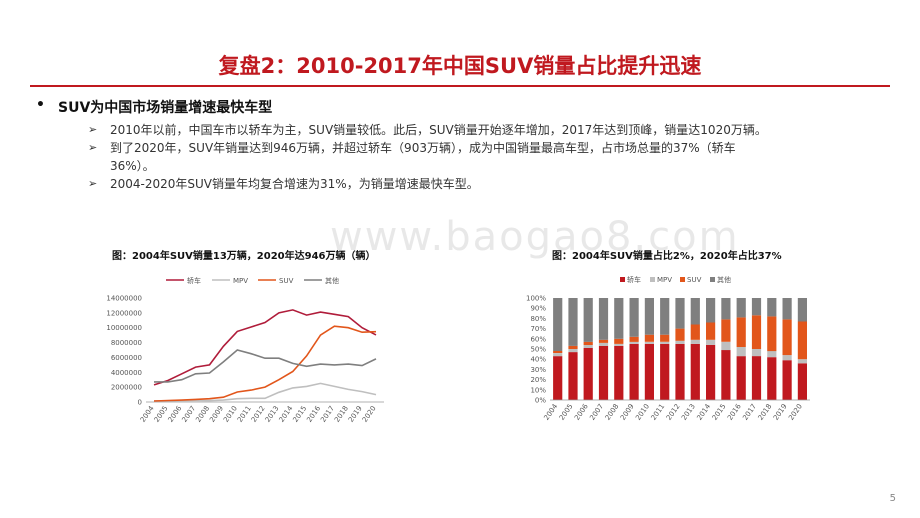 The width and height of the screenshot is (920, 518). Describe the element at coordinates (332, 280) in the screenshot. I see `legend-label: 其他` at that location.